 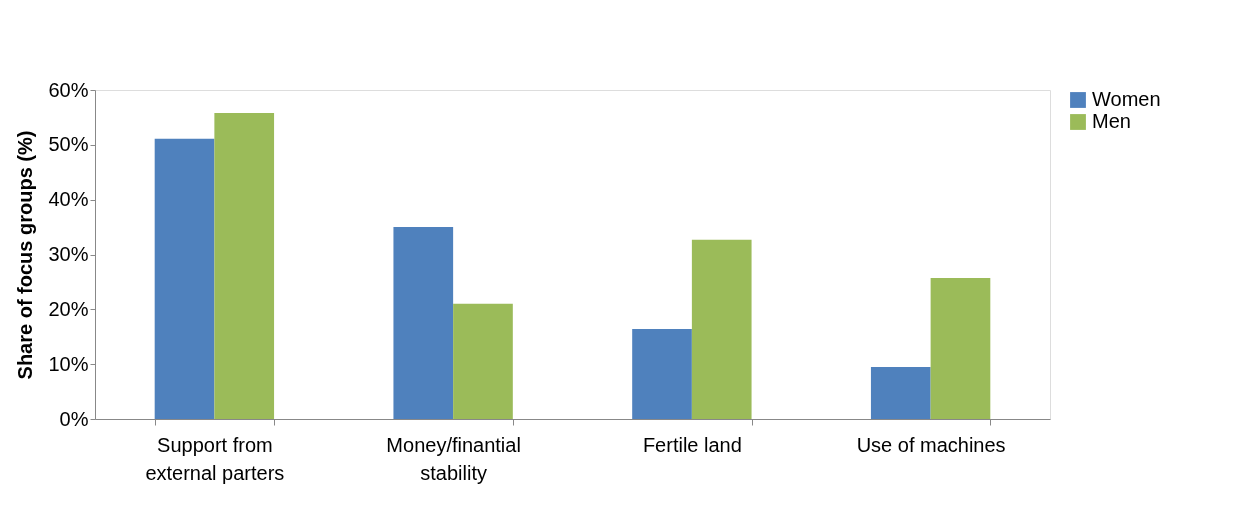 I want to click on y-tick-label: 20%, so click(x=68, y=308).